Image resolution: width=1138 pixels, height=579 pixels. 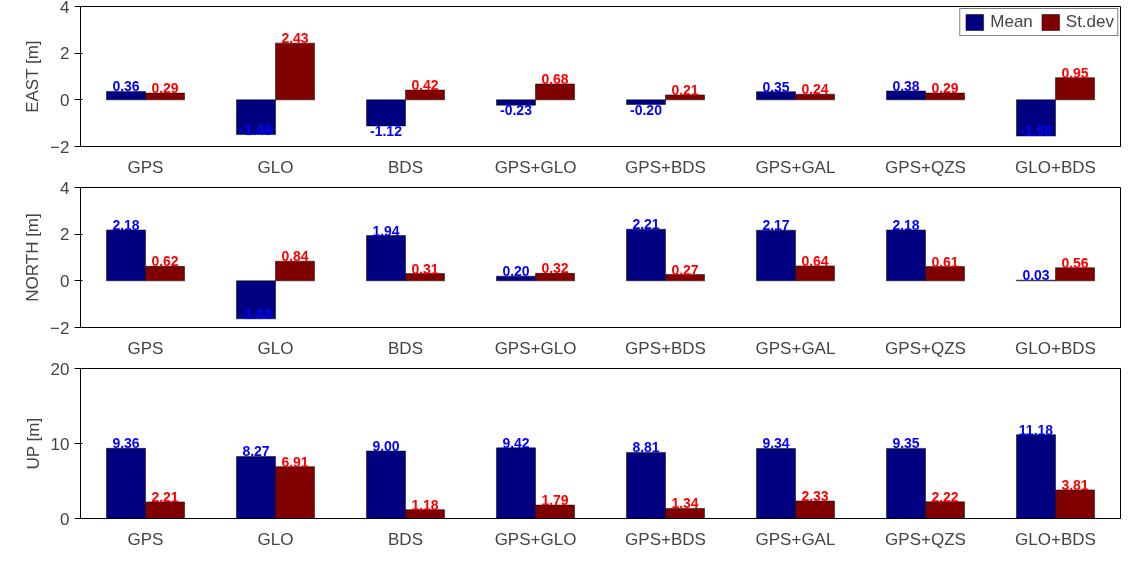 I want to click on data-label: -0.20, so click(x=646, y=109).